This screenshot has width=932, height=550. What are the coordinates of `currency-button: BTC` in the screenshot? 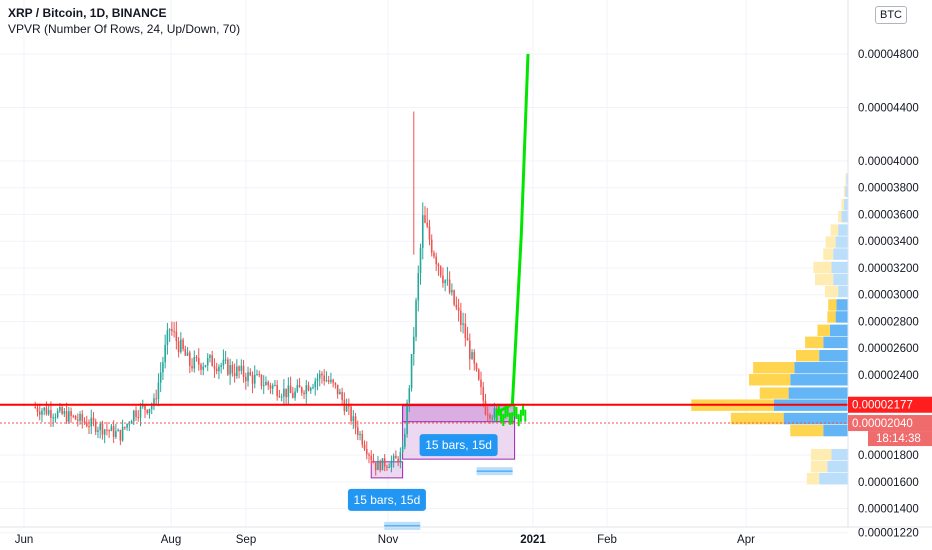 It's located at (891, 15).